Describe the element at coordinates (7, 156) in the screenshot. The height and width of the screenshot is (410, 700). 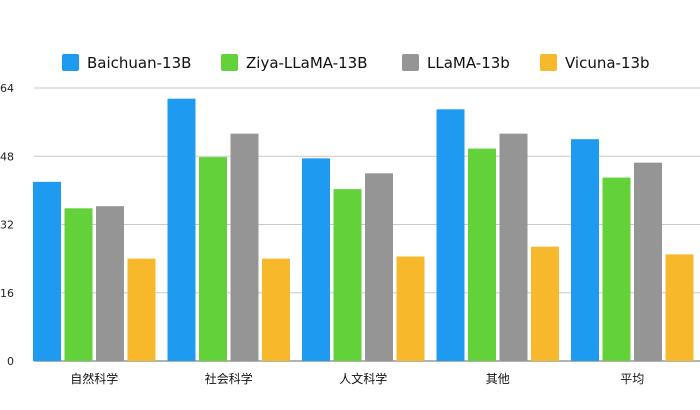
I see `y-tick-label: 48` at that location.